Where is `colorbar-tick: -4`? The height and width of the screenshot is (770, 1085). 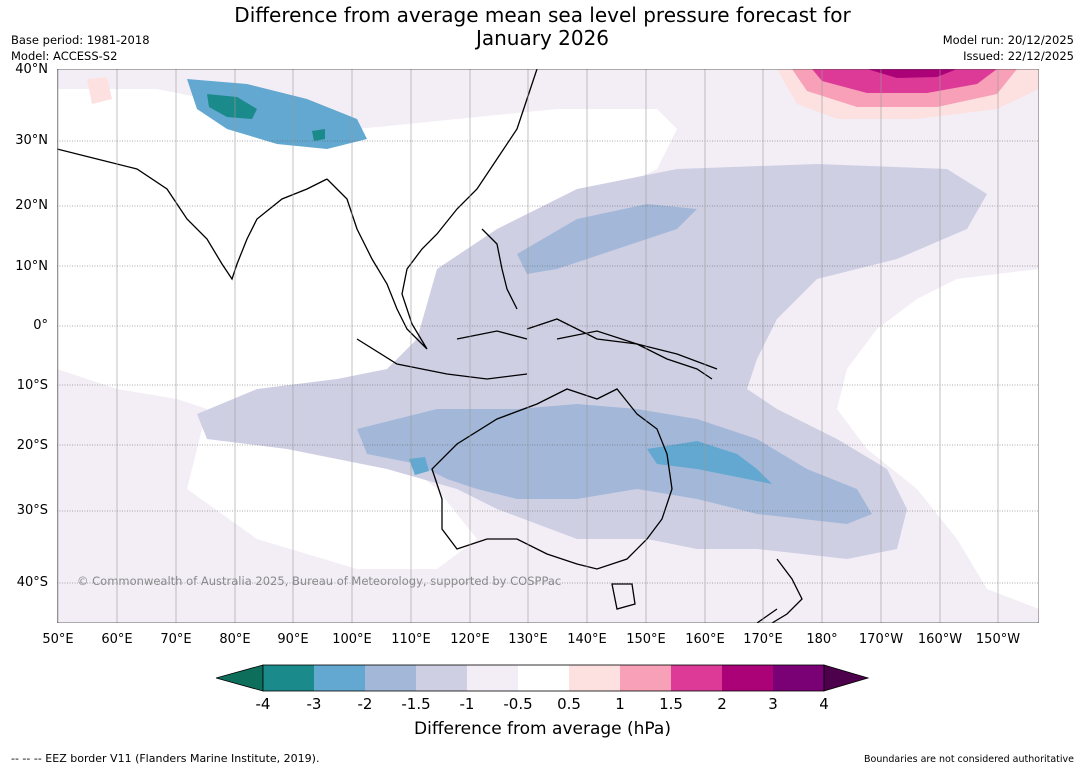
colorbar-tick: -4 is located at coordinates (263, 704).